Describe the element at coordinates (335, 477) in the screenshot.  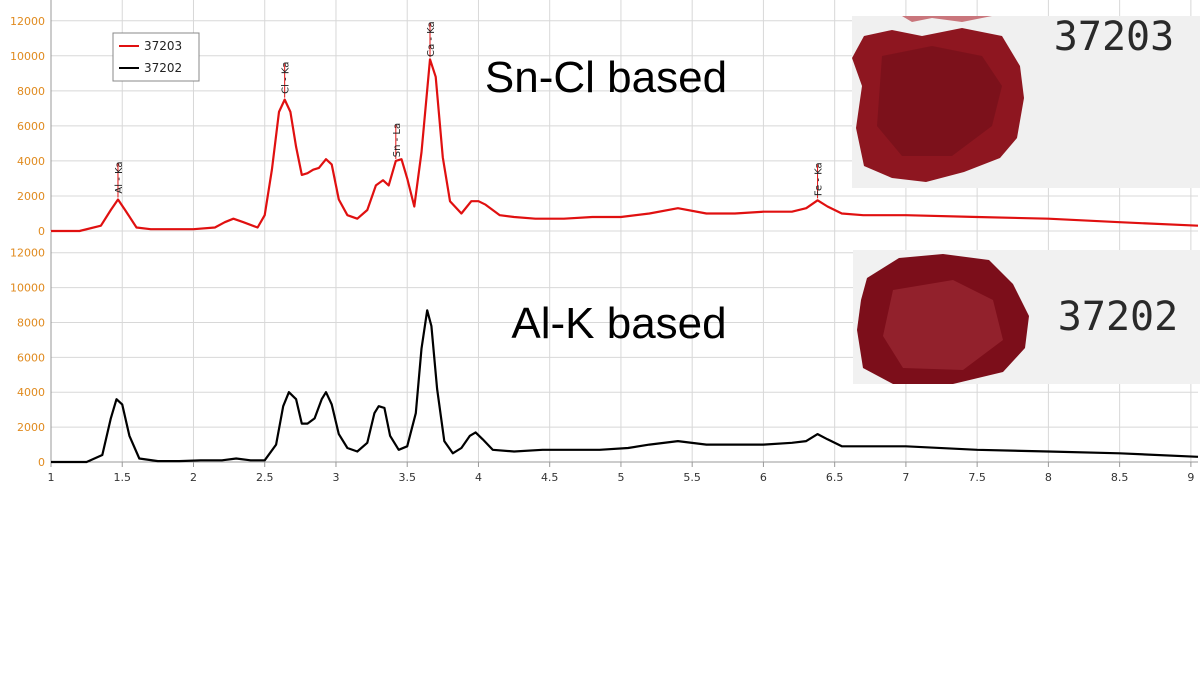
I see `x-tick-label: 3` at that location.